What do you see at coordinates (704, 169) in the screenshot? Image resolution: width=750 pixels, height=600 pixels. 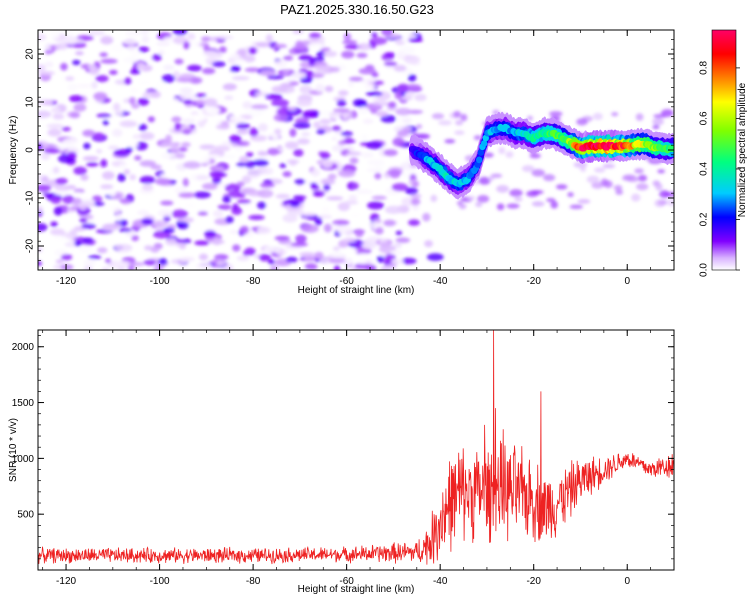 I see `colorbar-tick-label: 0.4` at bounding box center [704, 169].